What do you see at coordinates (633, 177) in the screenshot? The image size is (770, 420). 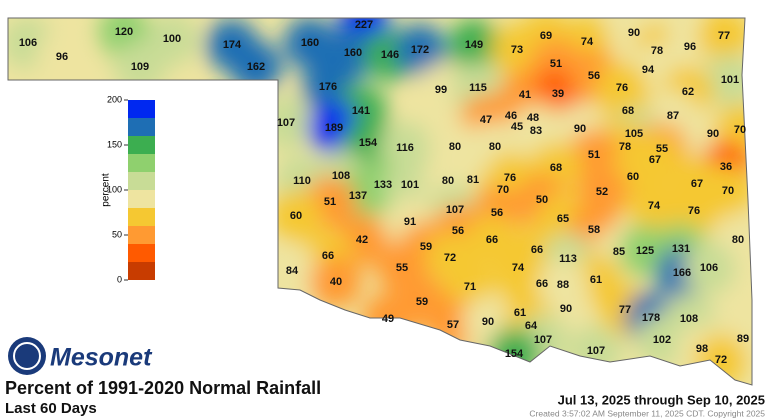 I see `station-value: 60` at bounding box center [633, 177].